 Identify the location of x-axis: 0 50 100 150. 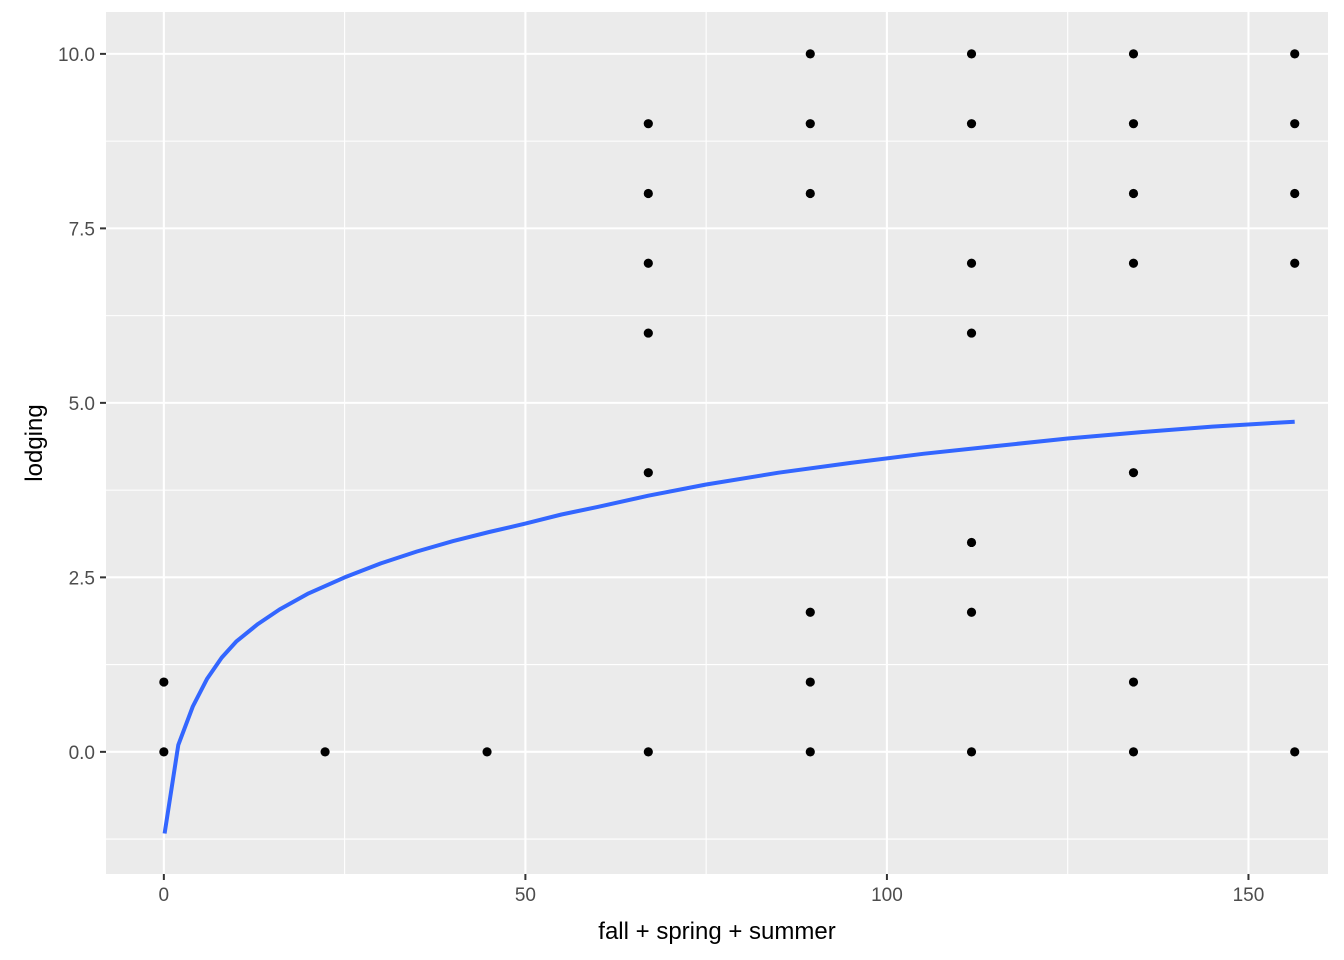
(712, 890).